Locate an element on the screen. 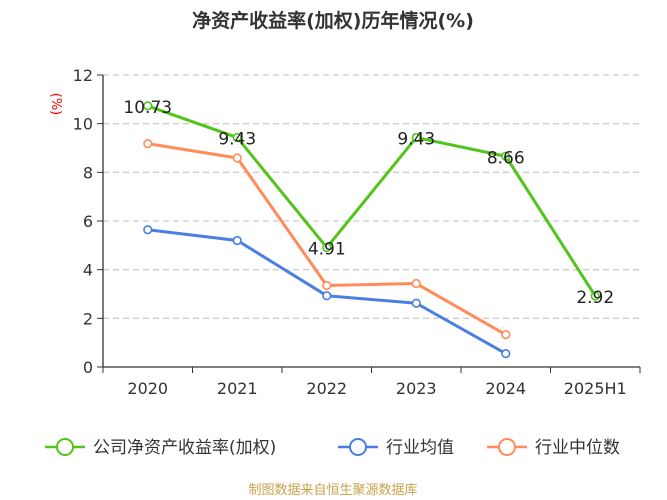  y-tick-label: 12 is located at coordinates (83, 75).